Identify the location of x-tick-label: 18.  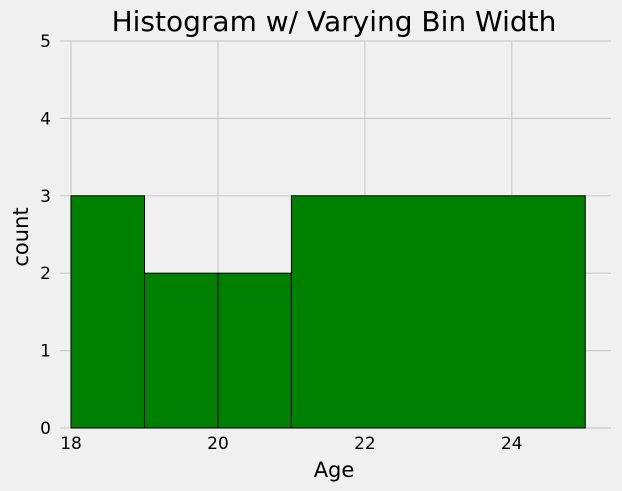
(71, 444).